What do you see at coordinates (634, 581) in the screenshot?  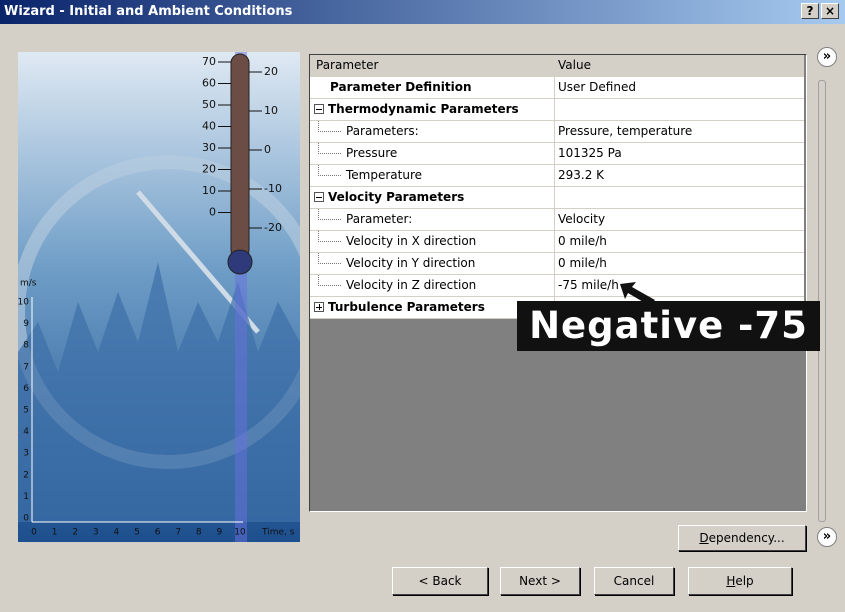 I see `cancel-button: Cancel` at bounding box center [634, 581].